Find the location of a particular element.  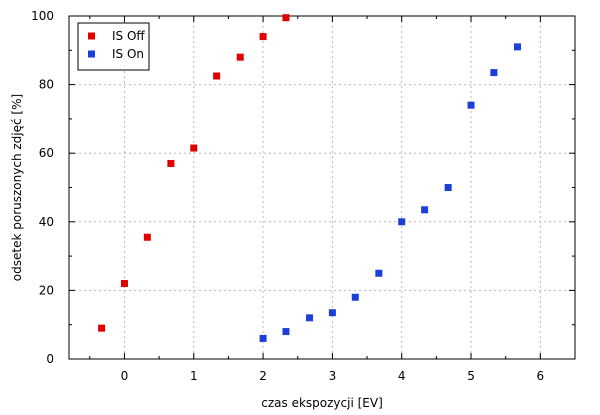

x-tick-label: 0 is located at coordinates (125, 376).